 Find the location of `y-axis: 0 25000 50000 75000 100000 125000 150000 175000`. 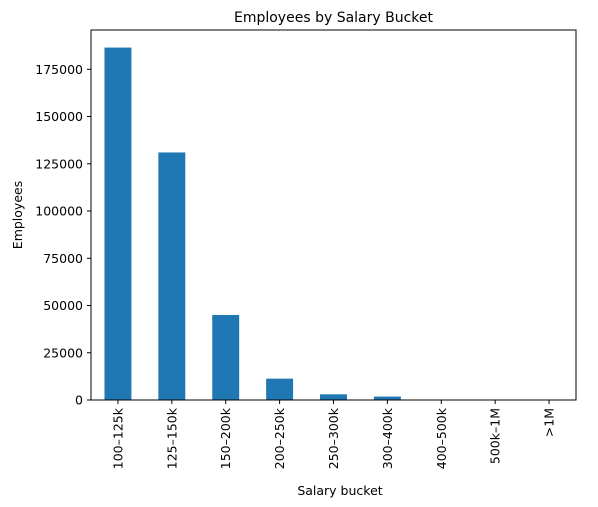

y-axis: 0 25000 50000 75000 100000 125000 150000 175000 is located at coordinates (63, 235).